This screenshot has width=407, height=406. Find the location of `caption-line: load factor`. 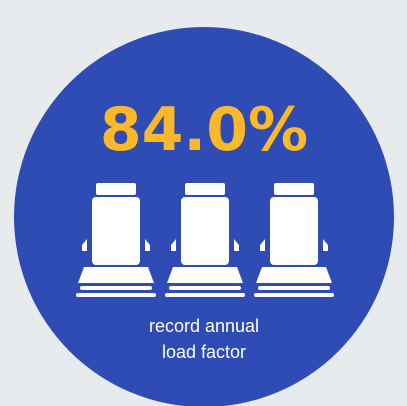

caption-line: load factor is located at coordinates (204, 352).